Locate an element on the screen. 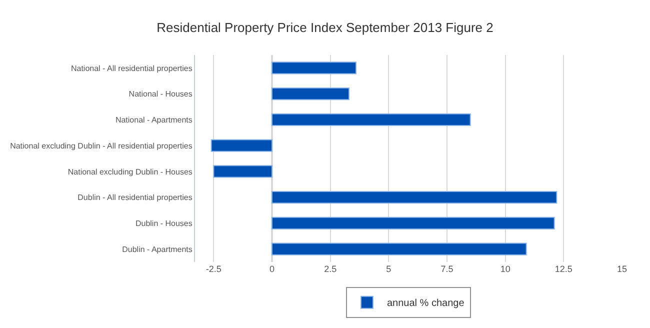 This screenshot has height=328, width=650. x-tick-label: 2.5 is located at coordinates (330, 269).